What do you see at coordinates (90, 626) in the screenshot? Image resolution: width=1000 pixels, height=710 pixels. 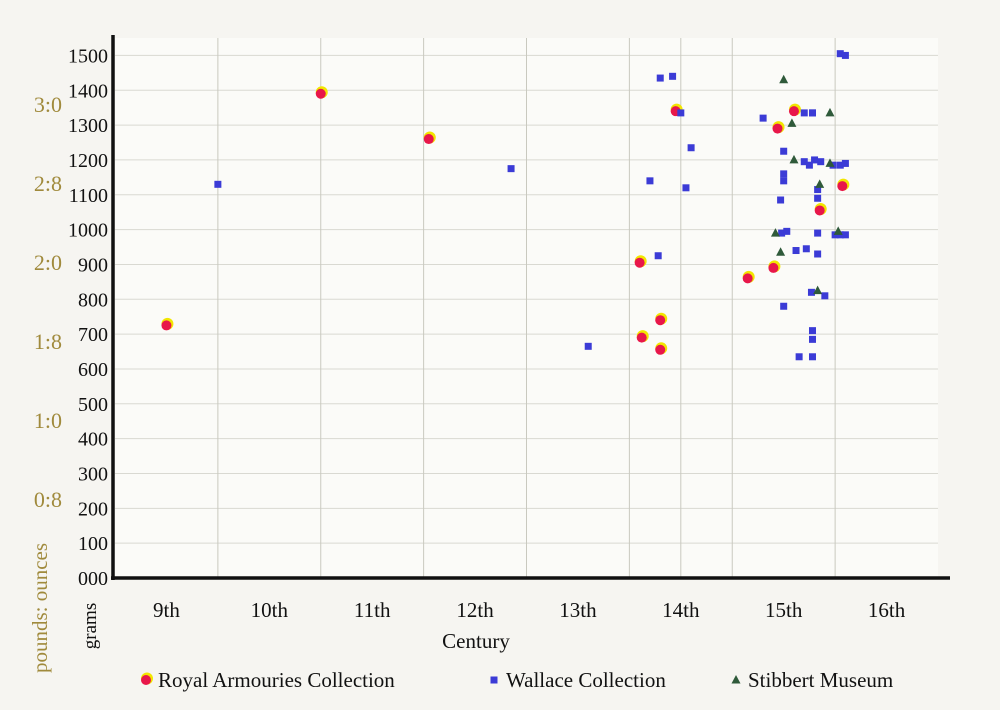 I see `y-axis-title-grams: grams` at bounding box center [90, 626].